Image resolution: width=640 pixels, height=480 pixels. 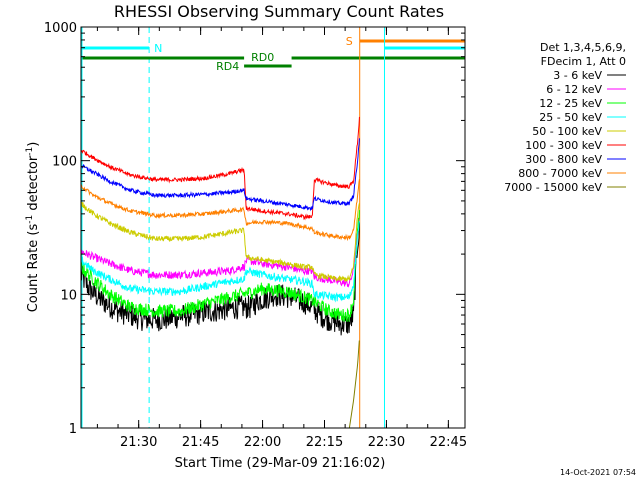 What do you see at coordinates (279, 11) in the screenshot?
I see `chart-title: RHESSI Observing Summary Count Rates` at bounding box center [279, 11].